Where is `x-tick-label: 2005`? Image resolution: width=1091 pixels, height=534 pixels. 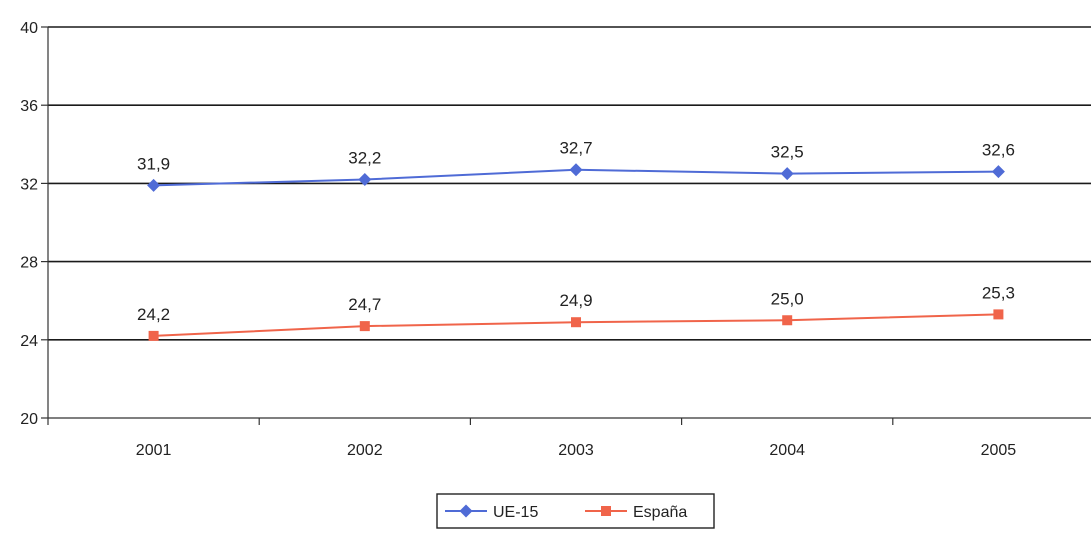 x-tick-label: 2005 is located at coordinates (999, 450).